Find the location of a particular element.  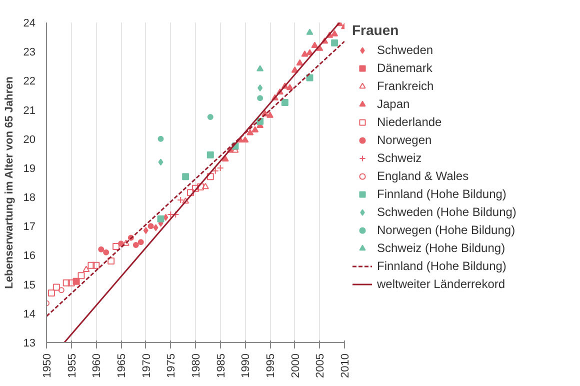

y-tick-label: 16 is located at coordinates (29, 256).